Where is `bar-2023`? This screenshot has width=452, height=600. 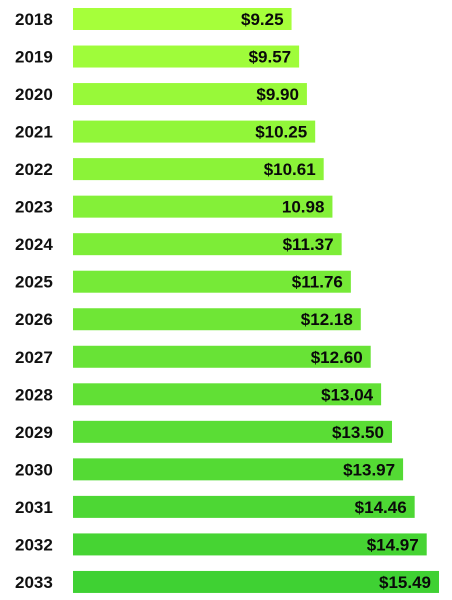 bar-2023 is located at coordinates (203, 206).